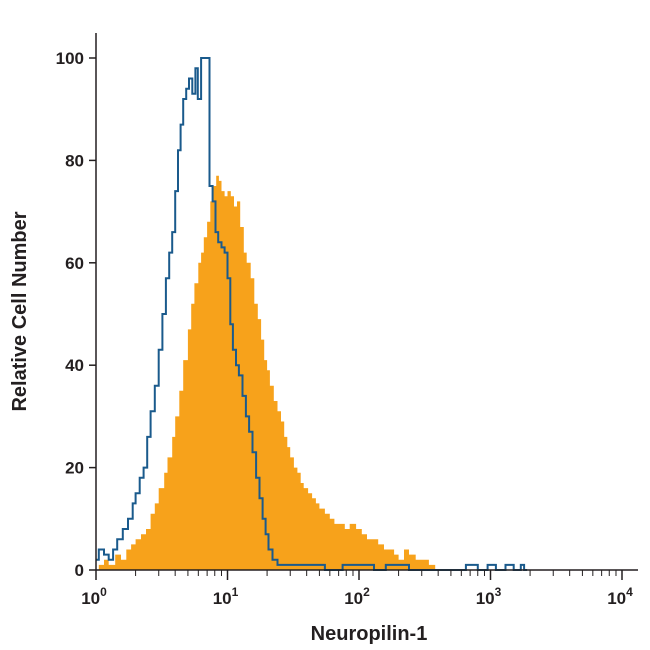 Image resolution: width=650 pixels, height=650 pixels. I want to click on x-tick-label: 10¹, so click(226, 596).